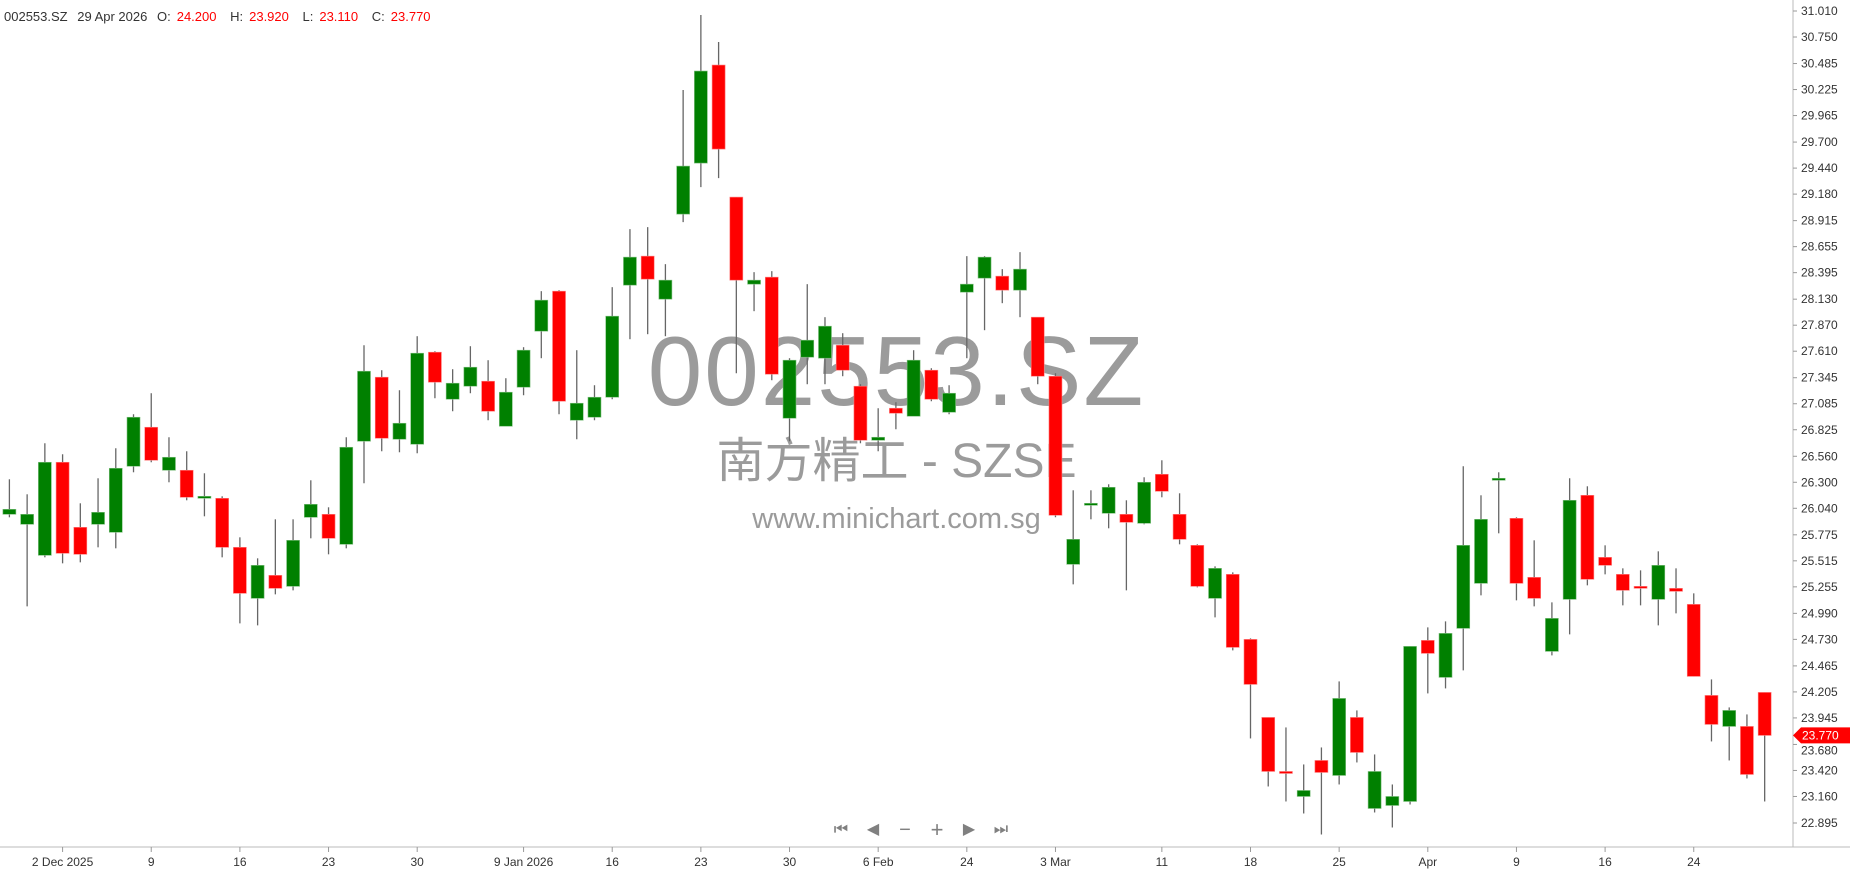  Describe the element at coordinates (1001, 829) in the screenshot. I see `last-icon: ⏭` at that location.